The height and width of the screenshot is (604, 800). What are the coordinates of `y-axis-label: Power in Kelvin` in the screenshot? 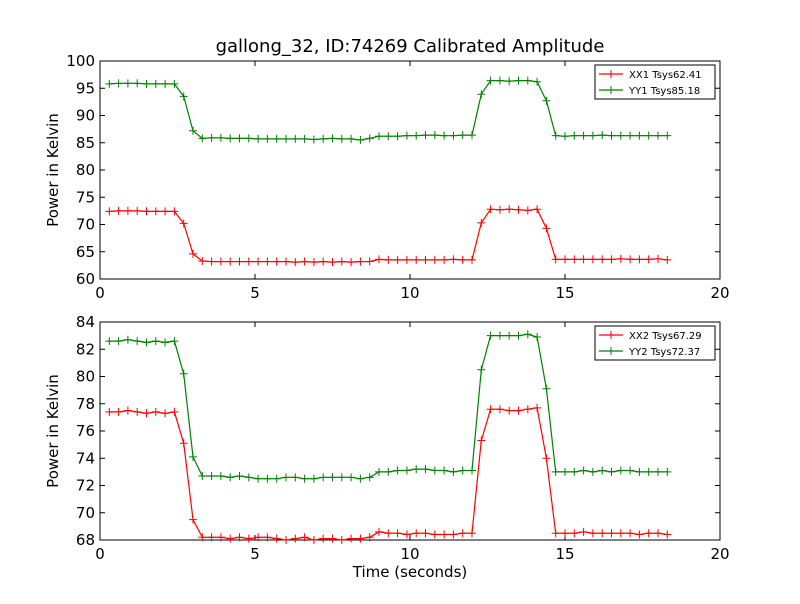 It's located at (53, 170).